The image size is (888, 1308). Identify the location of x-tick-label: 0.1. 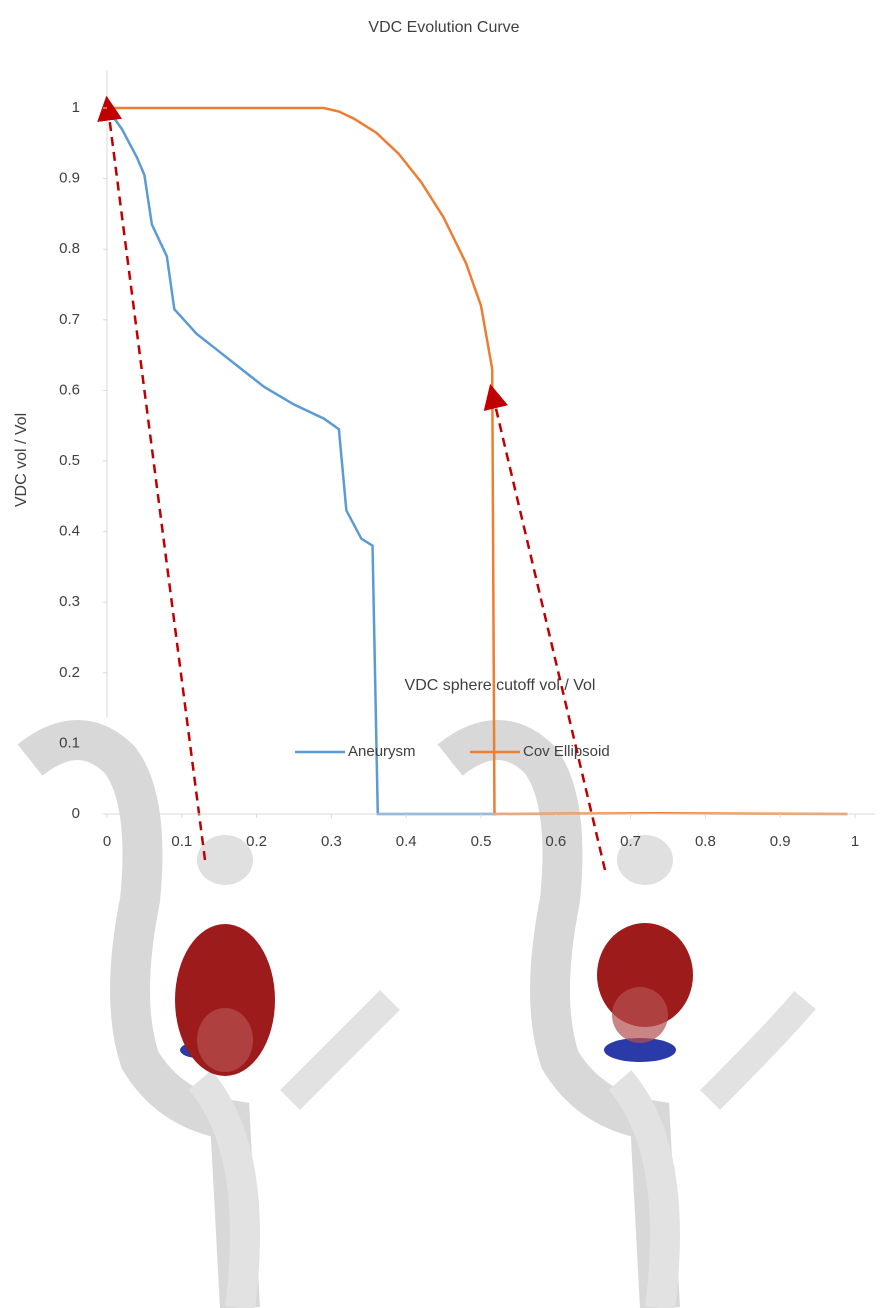
(181, 841).